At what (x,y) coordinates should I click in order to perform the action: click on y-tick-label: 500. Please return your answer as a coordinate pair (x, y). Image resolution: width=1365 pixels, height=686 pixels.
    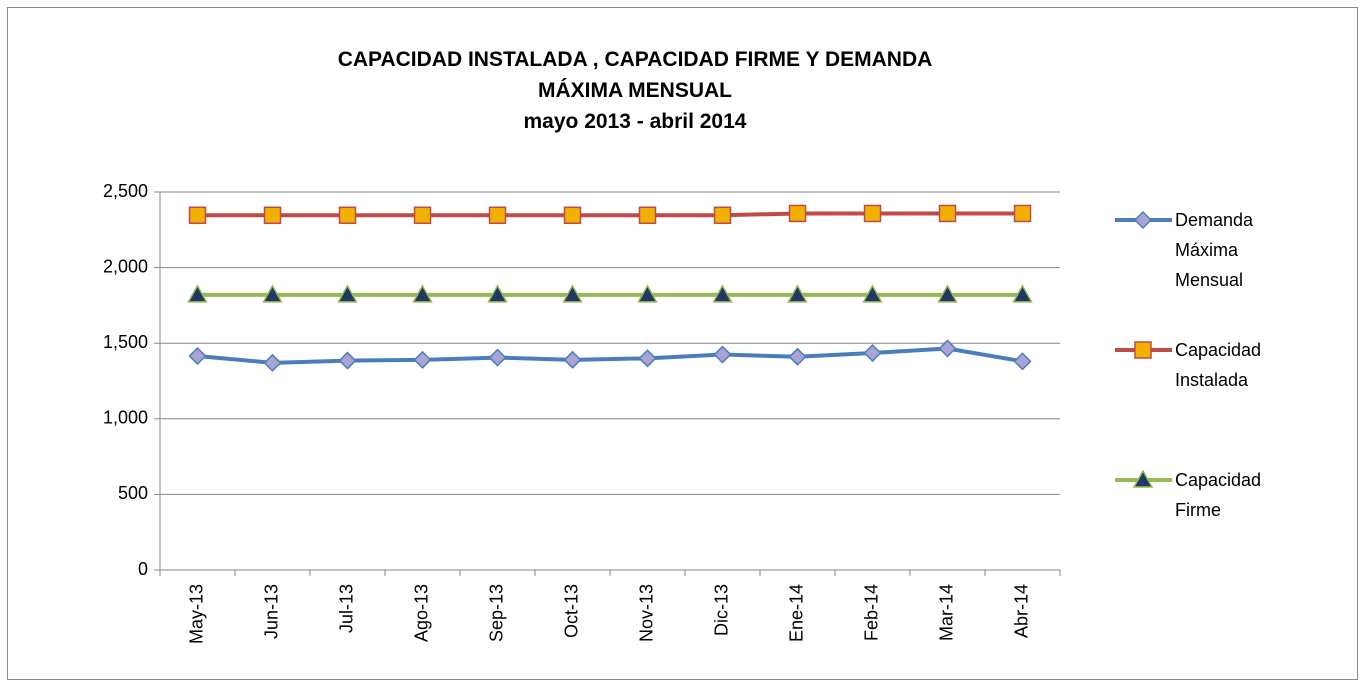
    Looking at the image, I should click on (133, 493).